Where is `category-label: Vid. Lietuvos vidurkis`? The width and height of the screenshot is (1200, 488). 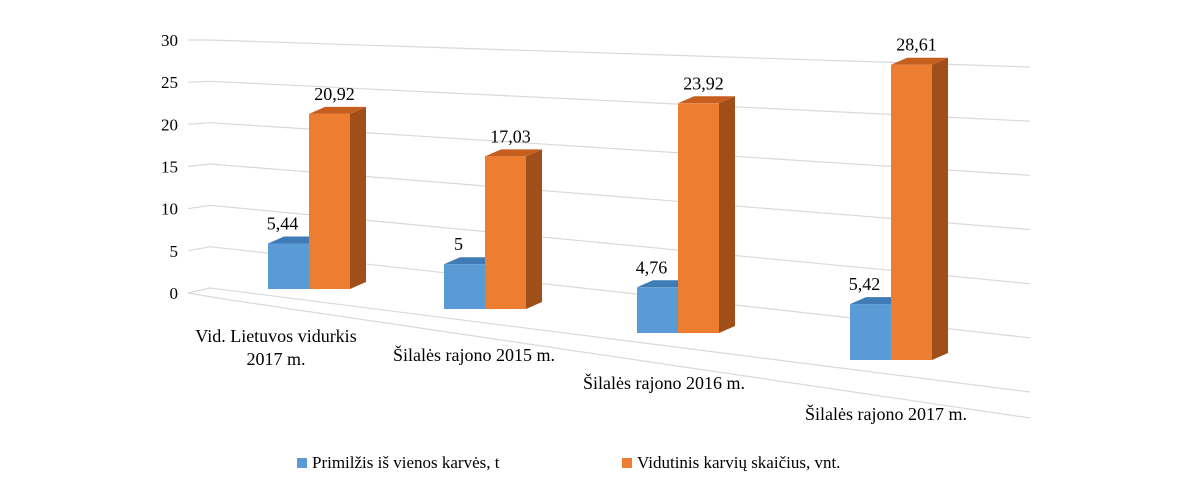 category-label: Vid. Lietuvos vidurkis is located at coordinates (275, 336).